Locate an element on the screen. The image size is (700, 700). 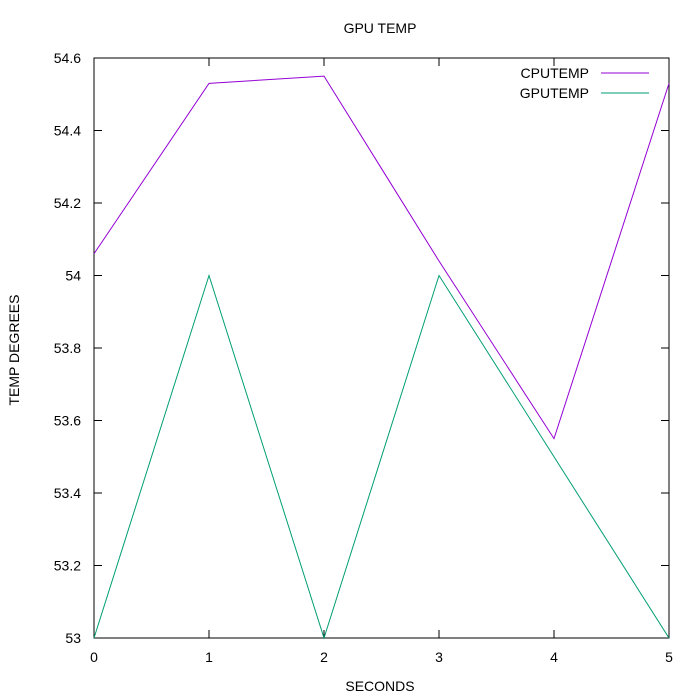
y-axis-label: TEMP DEGREES is located at coordinates (14, 350).